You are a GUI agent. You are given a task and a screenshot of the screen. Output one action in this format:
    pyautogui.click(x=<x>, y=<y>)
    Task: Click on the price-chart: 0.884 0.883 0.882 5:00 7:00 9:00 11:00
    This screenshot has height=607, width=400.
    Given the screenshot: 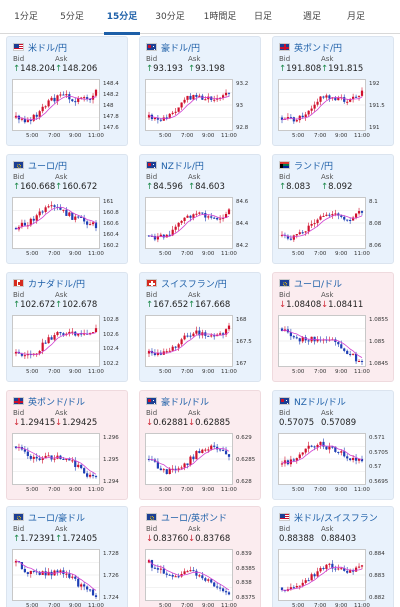 What is the action you would take?
    pyautogui.click(x=334, y=578)
    